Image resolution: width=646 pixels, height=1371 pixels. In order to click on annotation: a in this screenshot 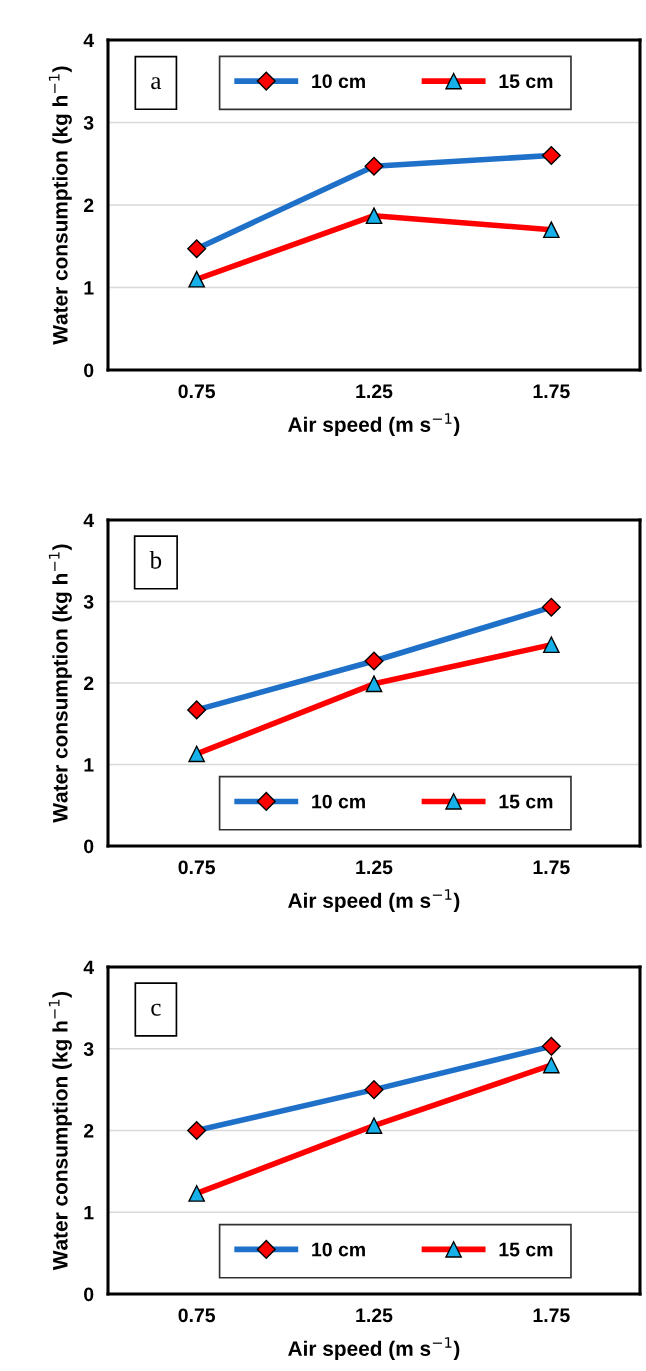, I will do `click(156, 83)`.